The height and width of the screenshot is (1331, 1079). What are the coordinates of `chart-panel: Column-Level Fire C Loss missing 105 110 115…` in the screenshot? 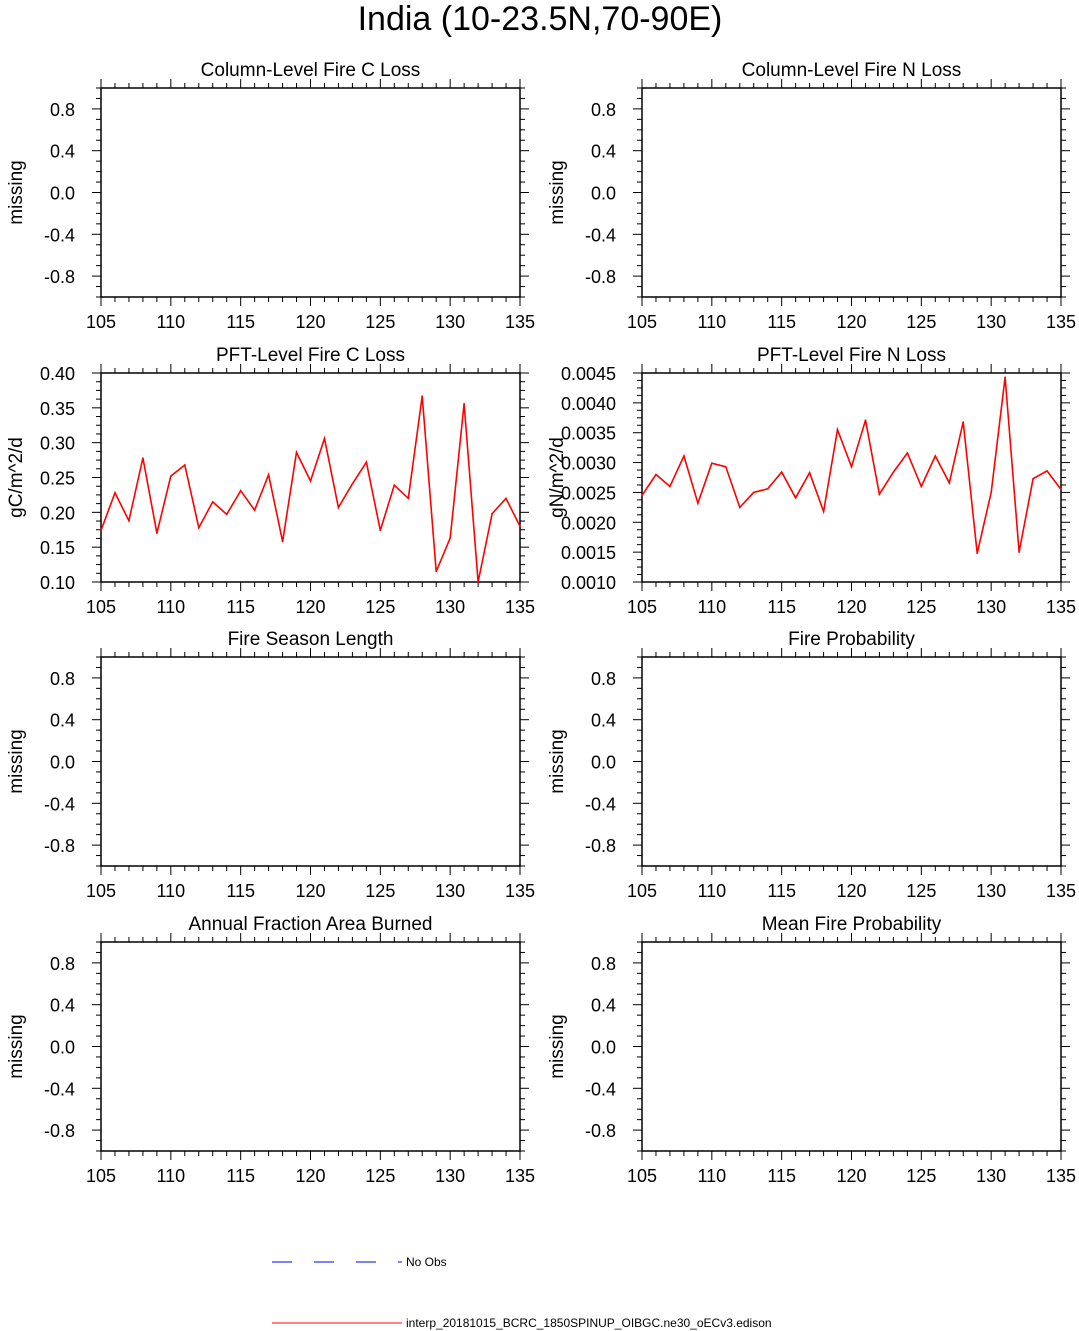 It's located at (270, 196).